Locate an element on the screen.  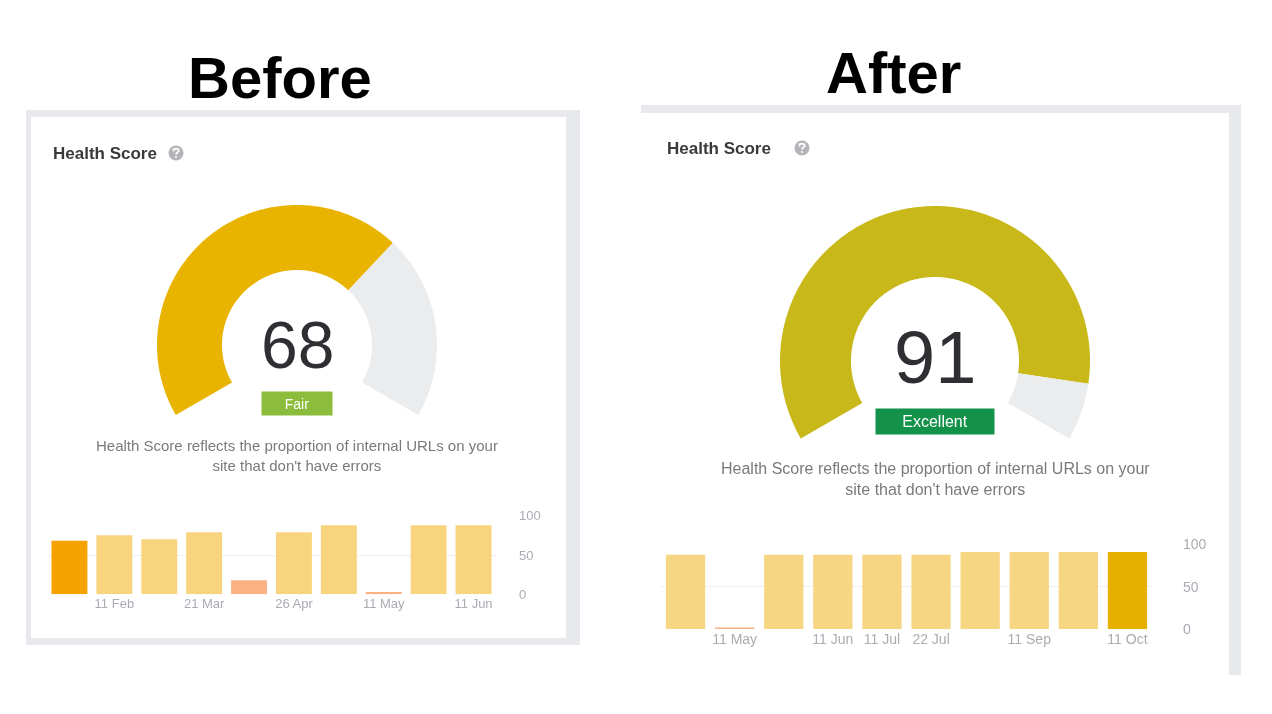
x-tick-label: 11 Oct is located at coordinates (1127, 638).